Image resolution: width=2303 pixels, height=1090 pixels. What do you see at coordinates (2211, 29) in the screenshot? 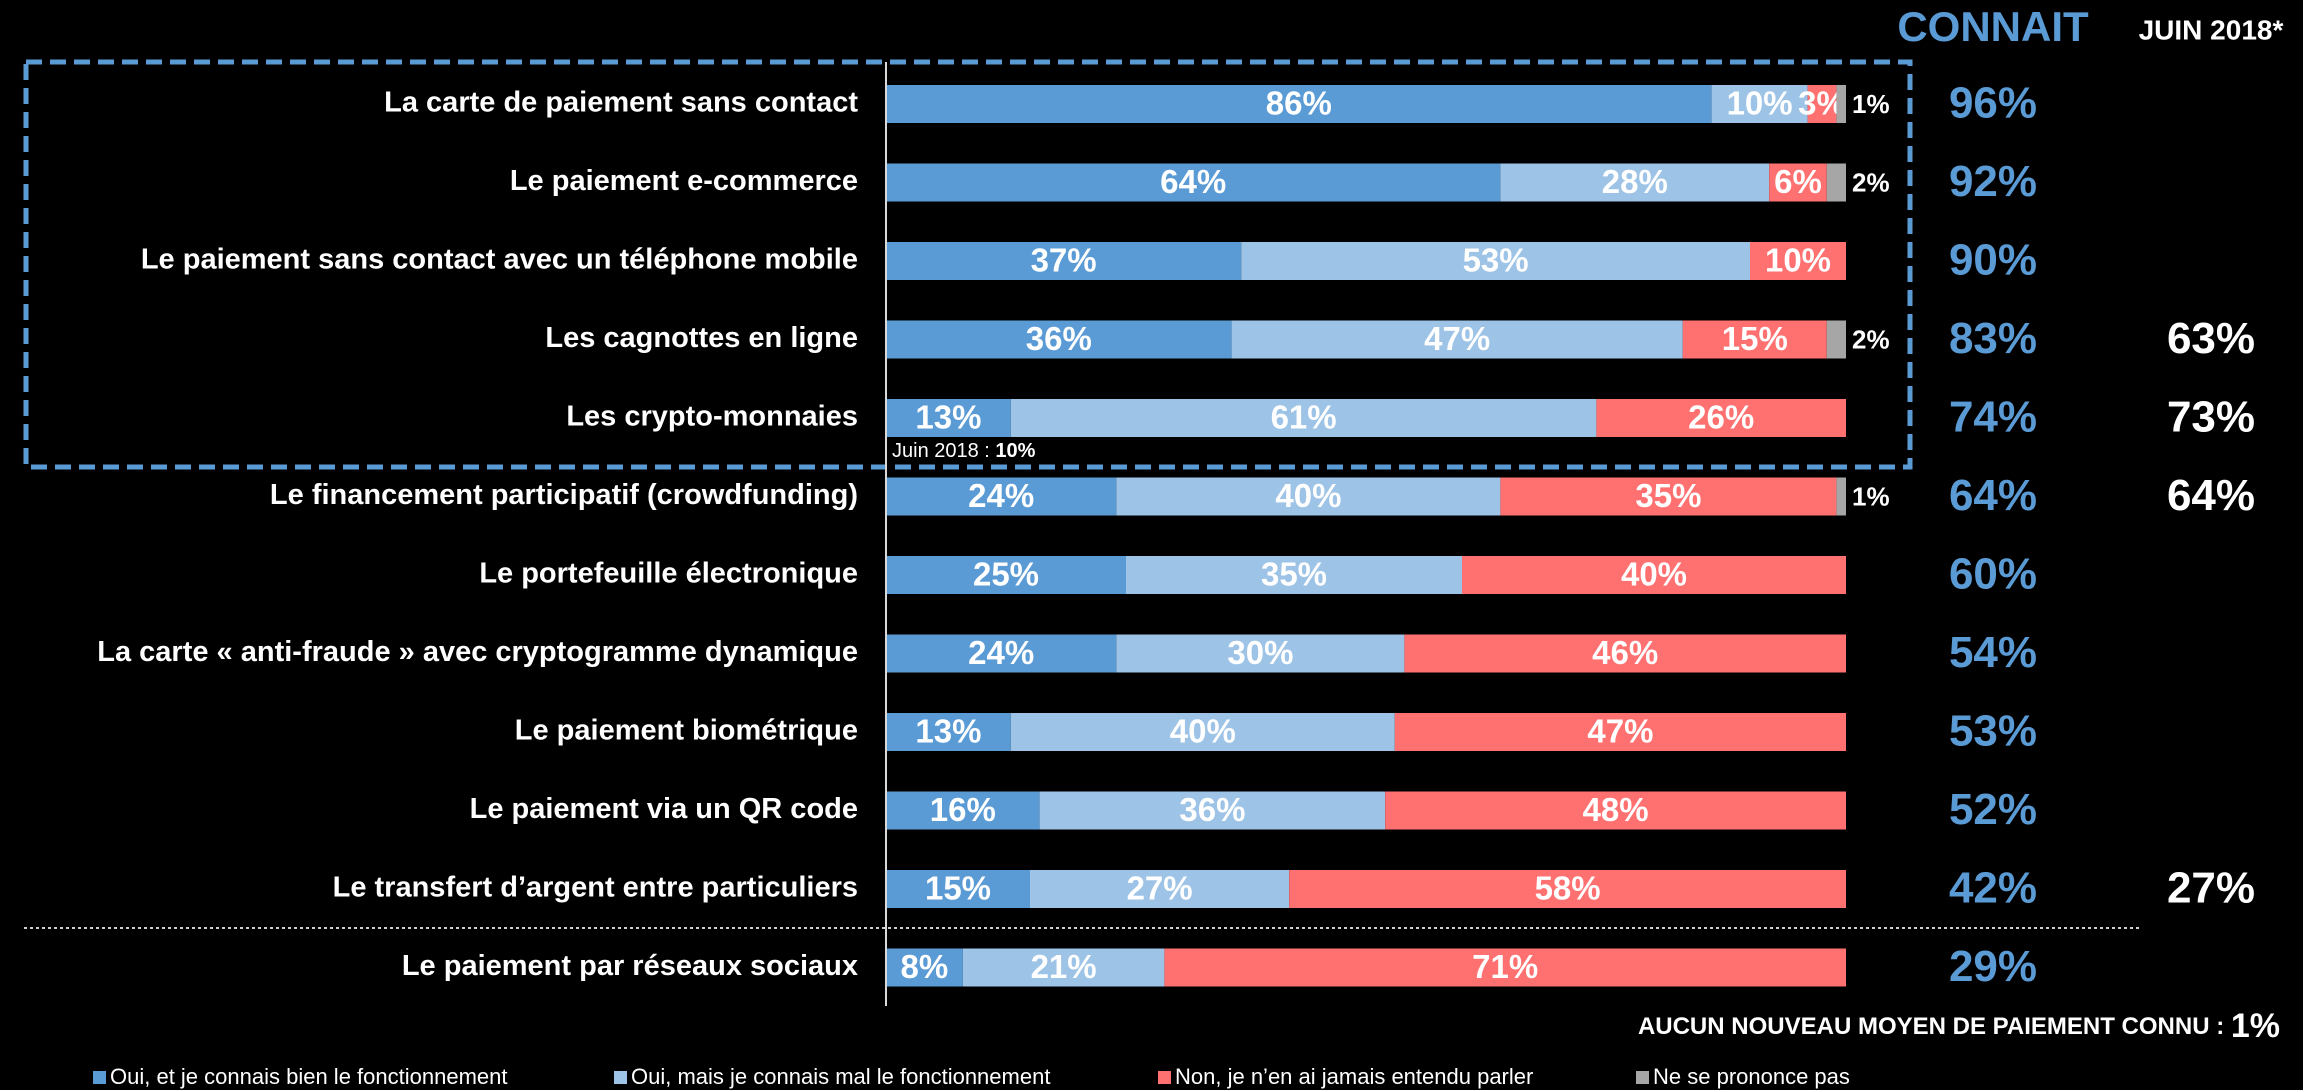
I see `juin-header: JUIN 2018*` at bounding box center [2211, 29].